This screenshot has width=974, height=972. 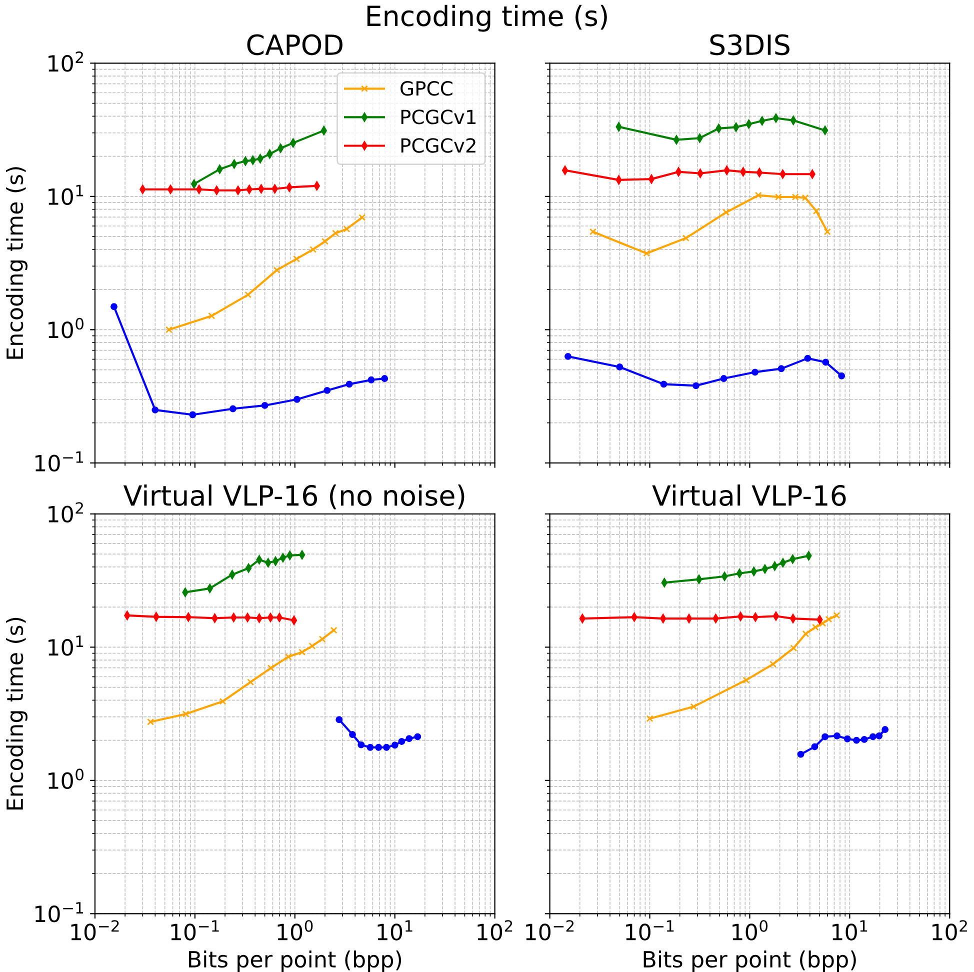 What do you see at coordinates (487, 18) in the screenshot?
I see `text: Encoding time (s)` at bounding box center [487, 18].